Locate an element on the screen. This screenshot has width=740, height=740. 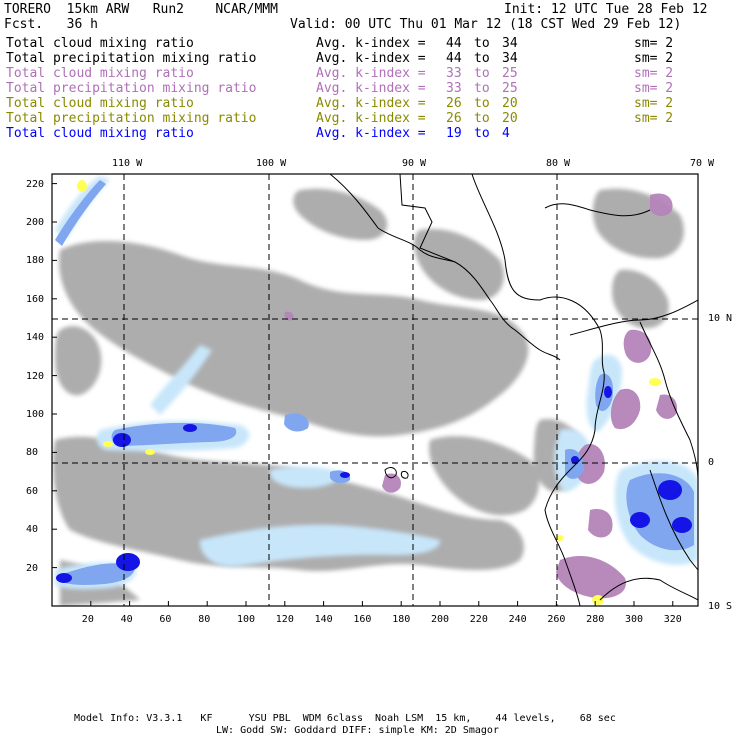
x-tick-label: 160 is located at coordinates (362, 619).